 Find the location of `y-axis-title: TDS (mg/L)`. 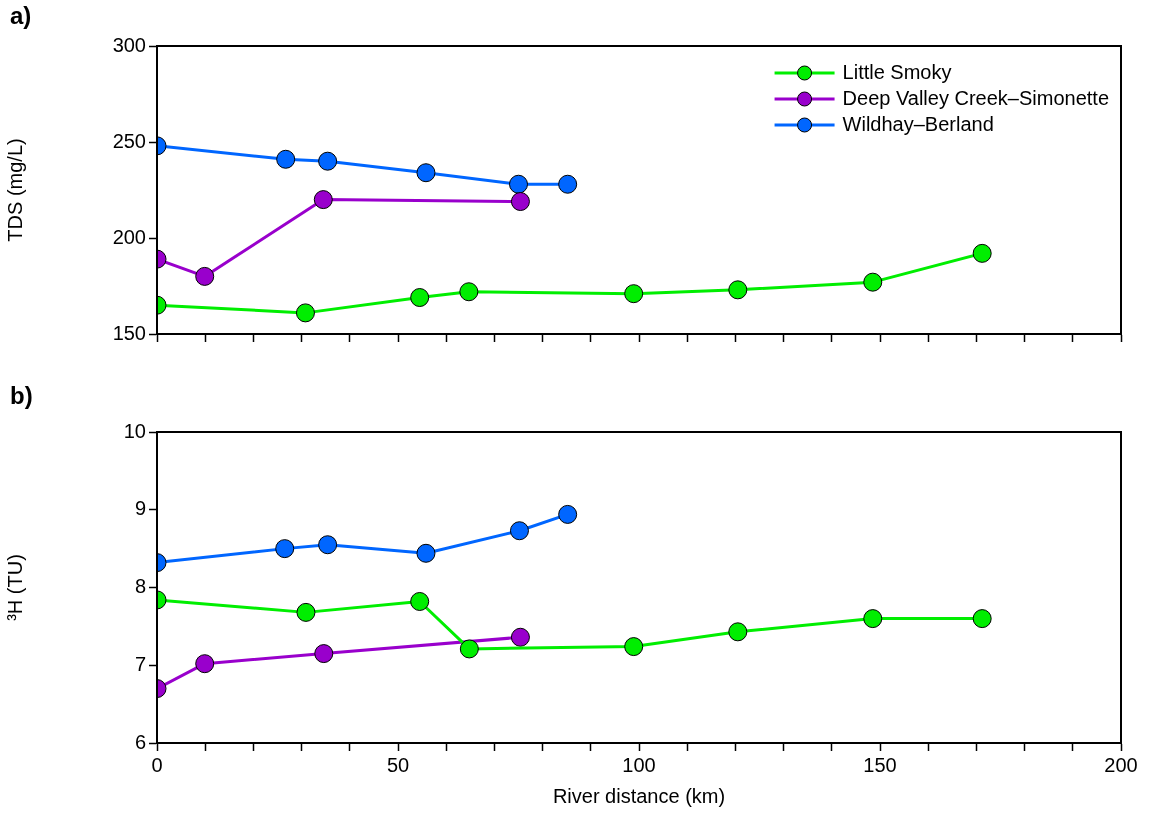

y-axis-title: TDS (mg/L) is located at coordinates (14, 190).